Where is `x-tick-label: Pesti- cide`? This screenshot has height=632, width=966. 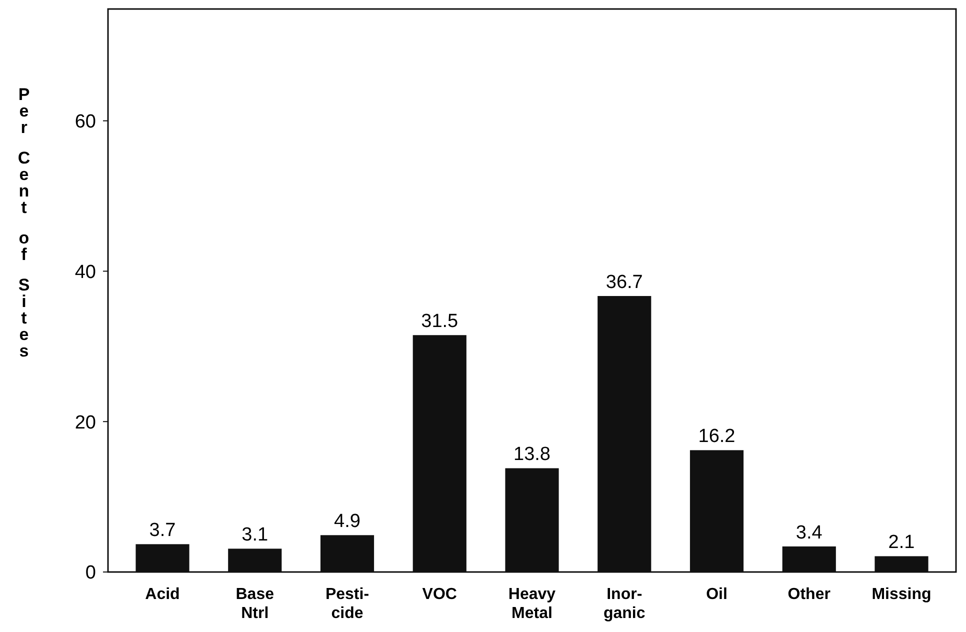 x-tick-label: Pesti- cide is located at coordinates (347, 604).